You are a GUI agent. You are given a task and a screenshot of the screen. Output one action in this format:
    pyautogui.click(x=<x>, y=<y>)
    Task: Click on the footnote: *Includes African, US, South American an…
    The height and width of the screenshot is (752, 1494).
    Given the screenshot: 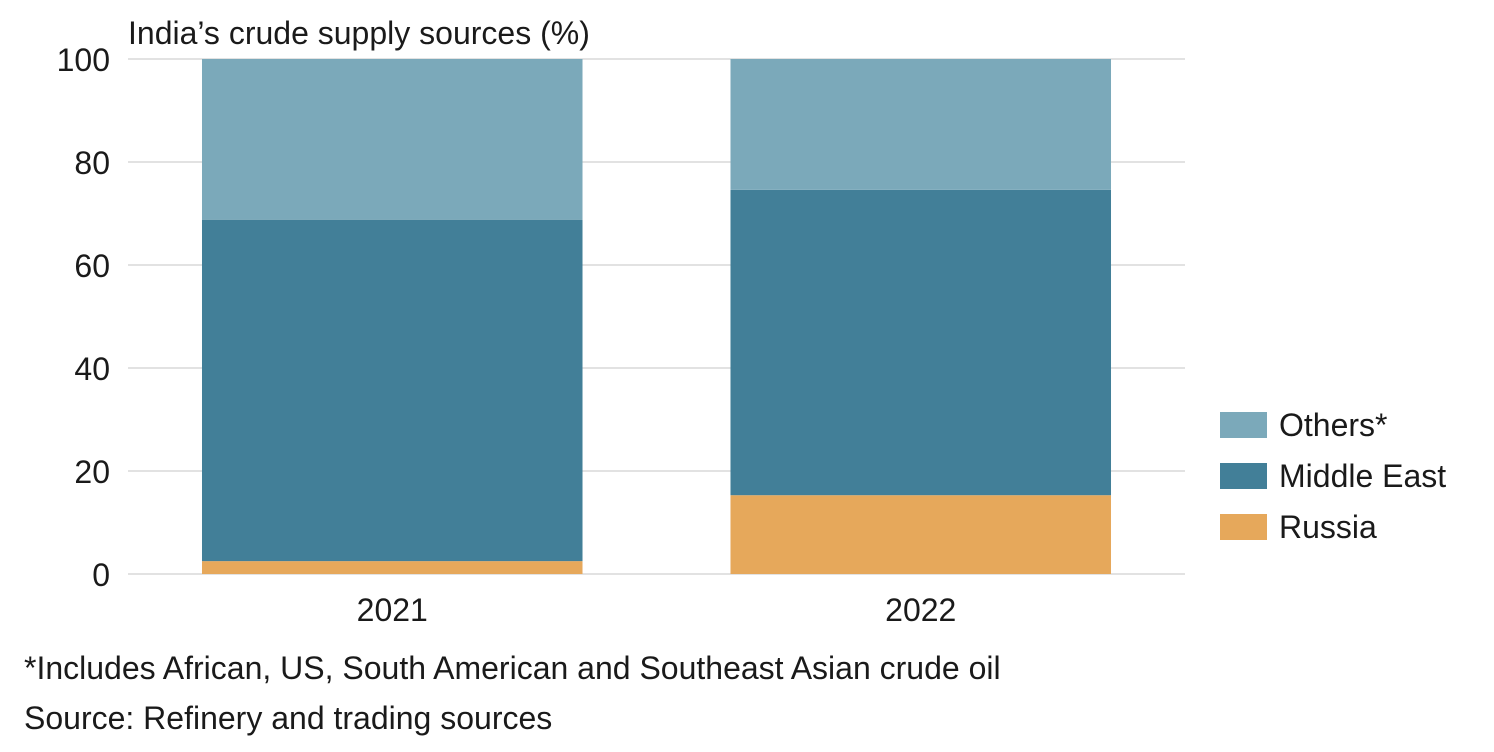 What is the action you would take?
    pyautogui.click(x=512, y=668)
    